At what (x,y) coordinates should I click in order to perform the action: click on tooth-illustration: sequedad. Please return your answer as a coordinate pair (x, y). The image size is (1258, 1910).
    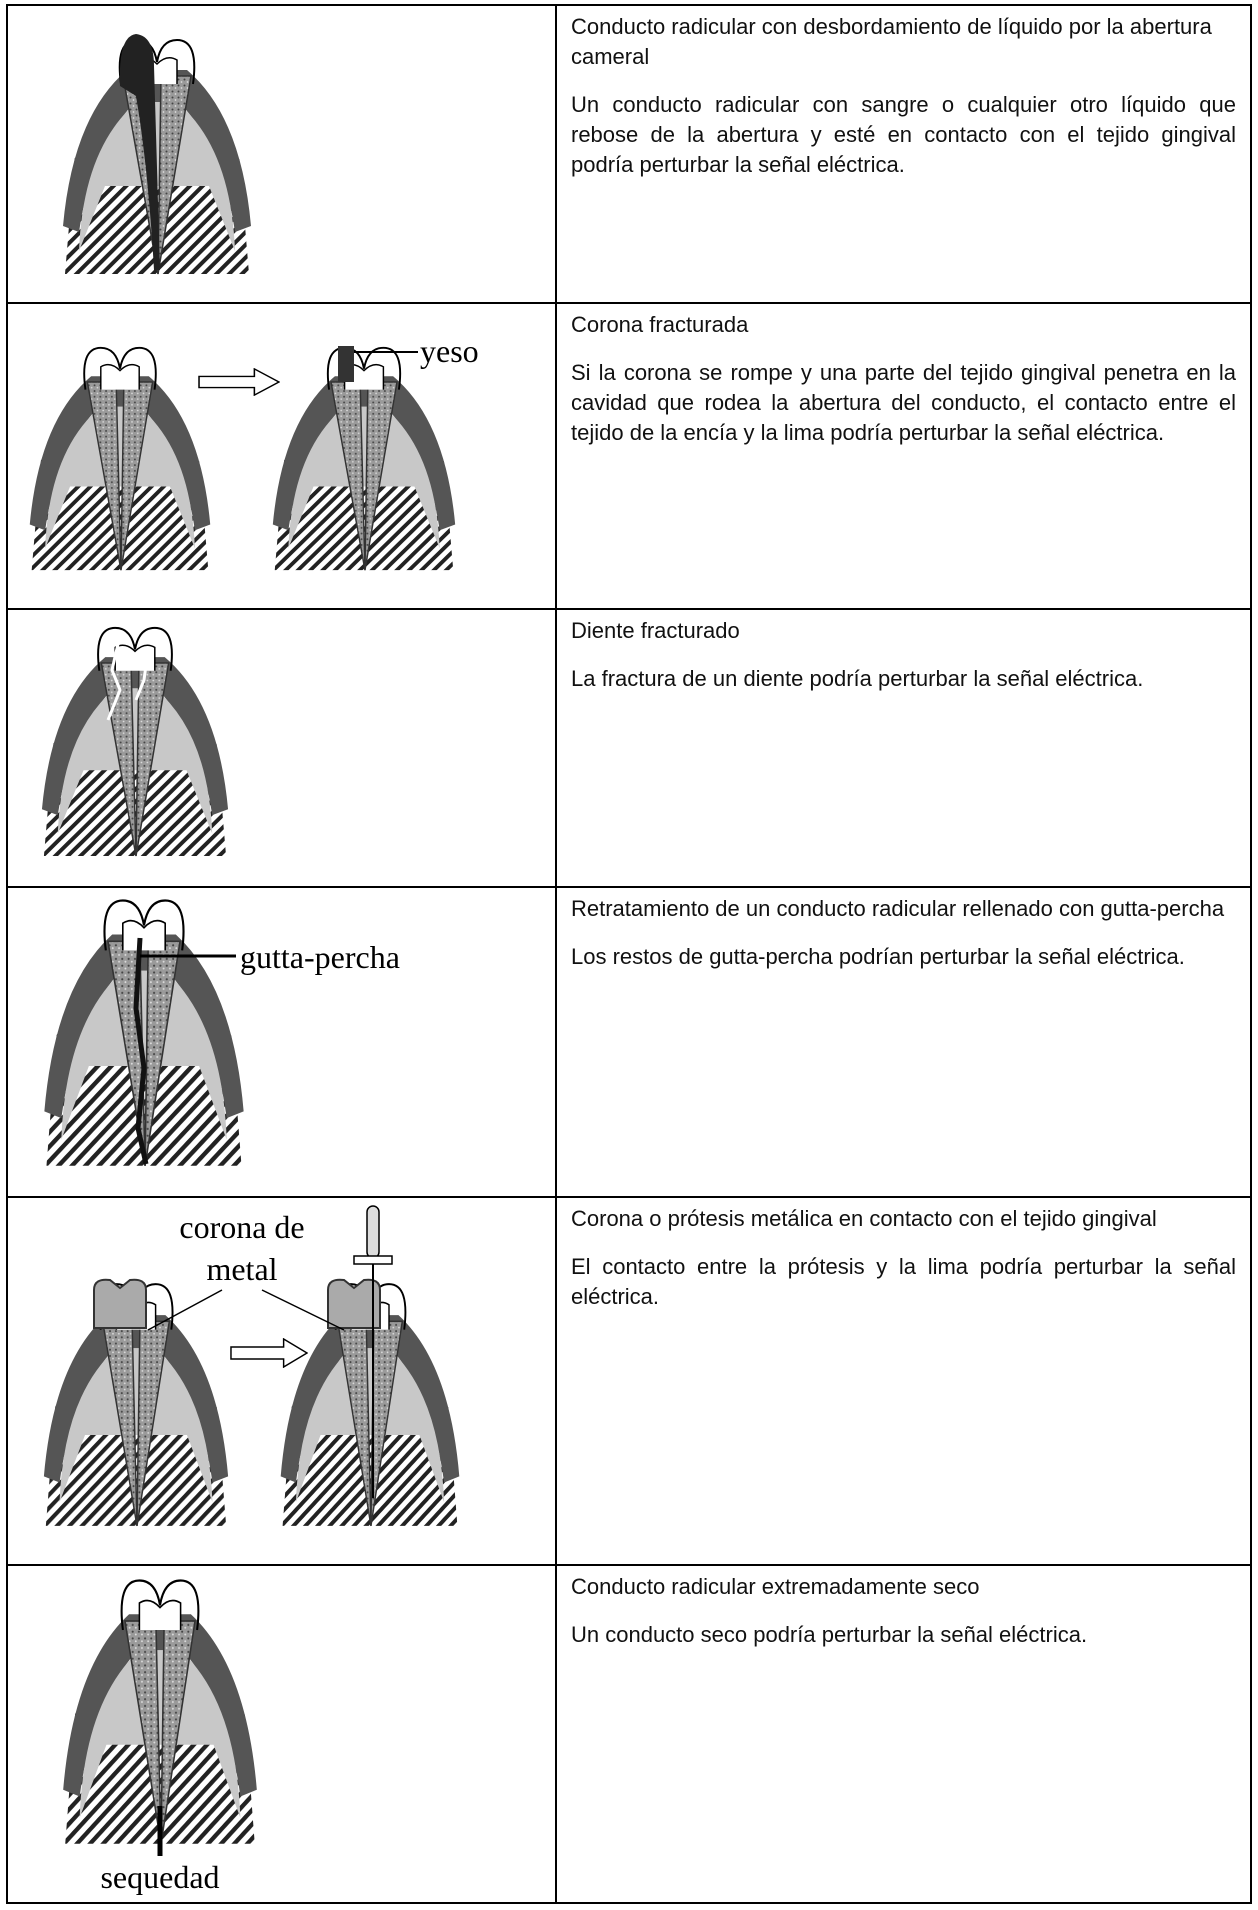
    Looking at the image, I should click on (160, 1737).